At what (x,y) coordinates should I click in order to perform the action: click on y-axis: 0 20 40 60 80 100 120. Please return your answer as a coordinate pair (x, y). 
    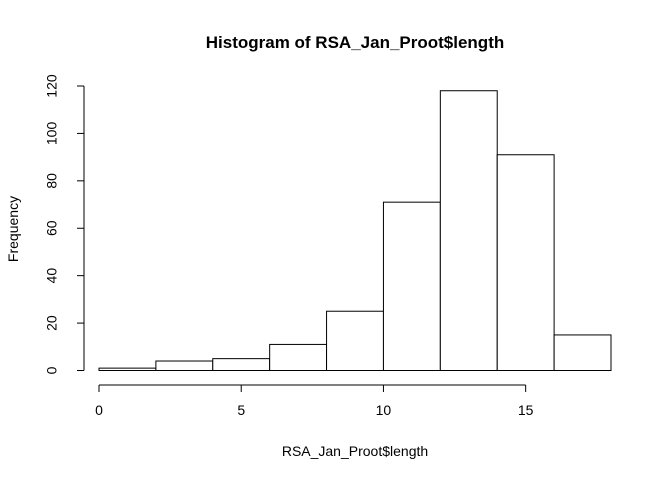
    Looking at the image, I should click on (64, 224).